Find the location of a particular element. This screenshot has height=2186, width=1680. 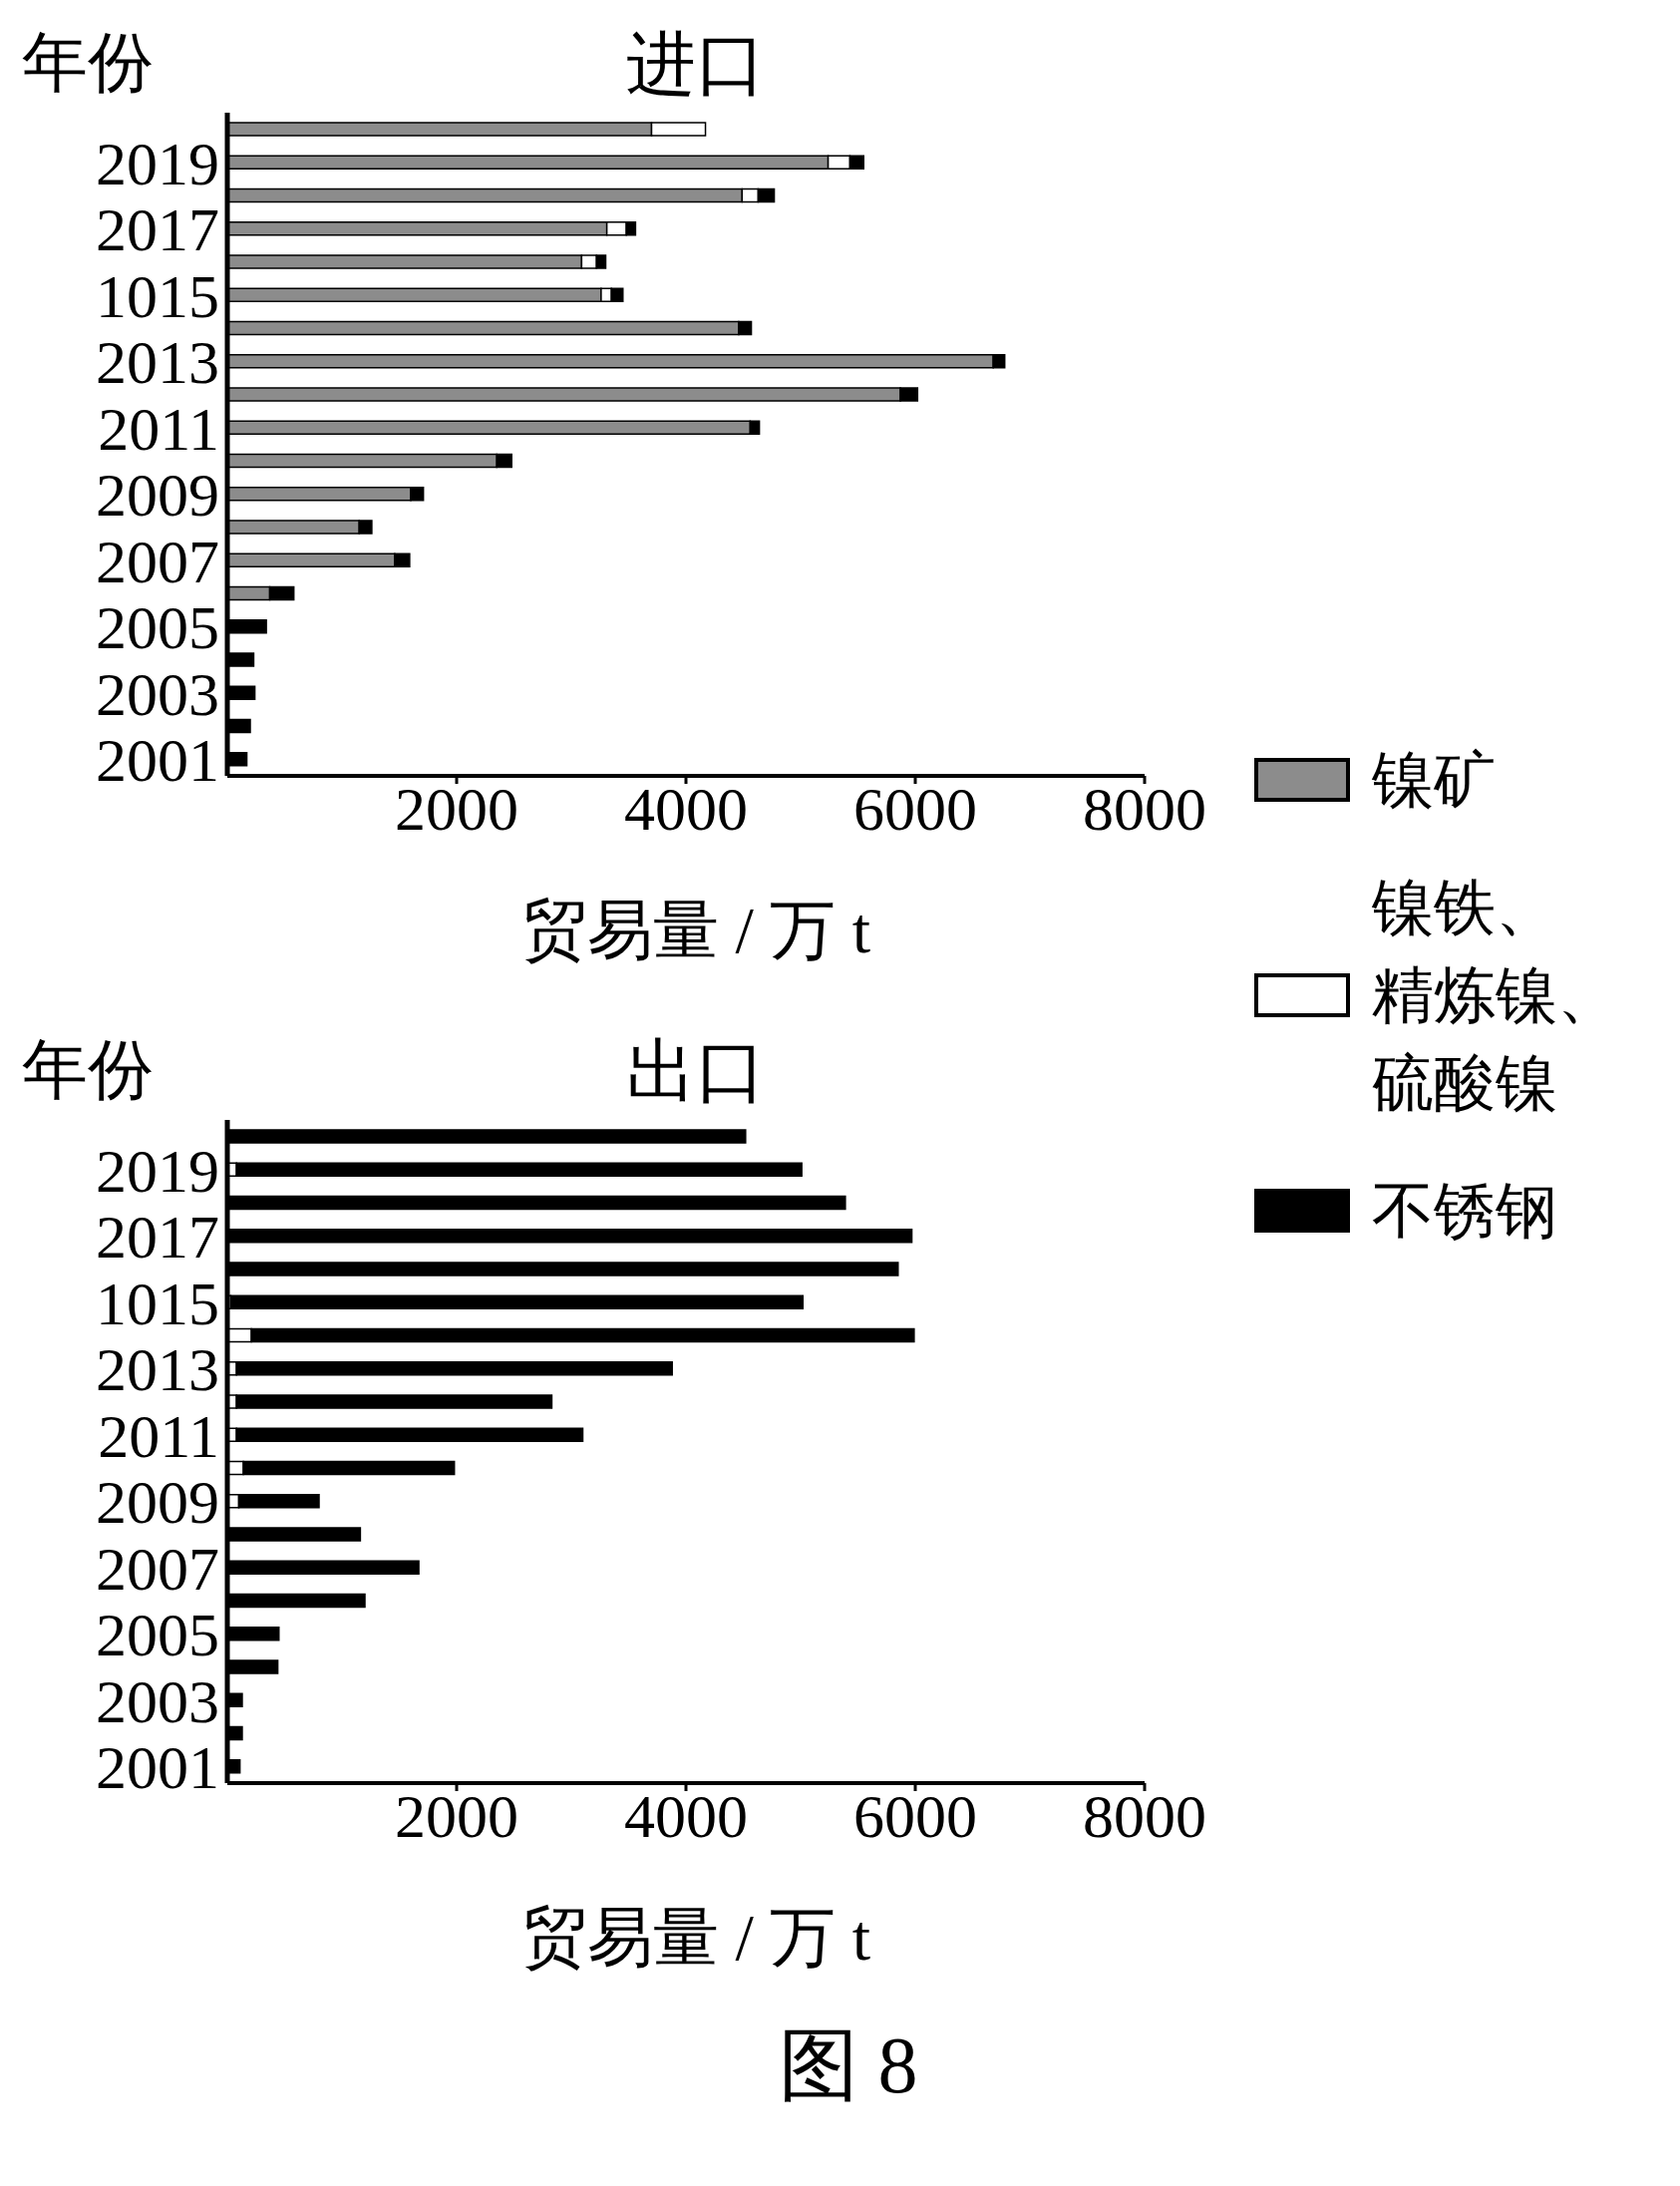

chart-title: 进口 is located at coordinates (696, 65).